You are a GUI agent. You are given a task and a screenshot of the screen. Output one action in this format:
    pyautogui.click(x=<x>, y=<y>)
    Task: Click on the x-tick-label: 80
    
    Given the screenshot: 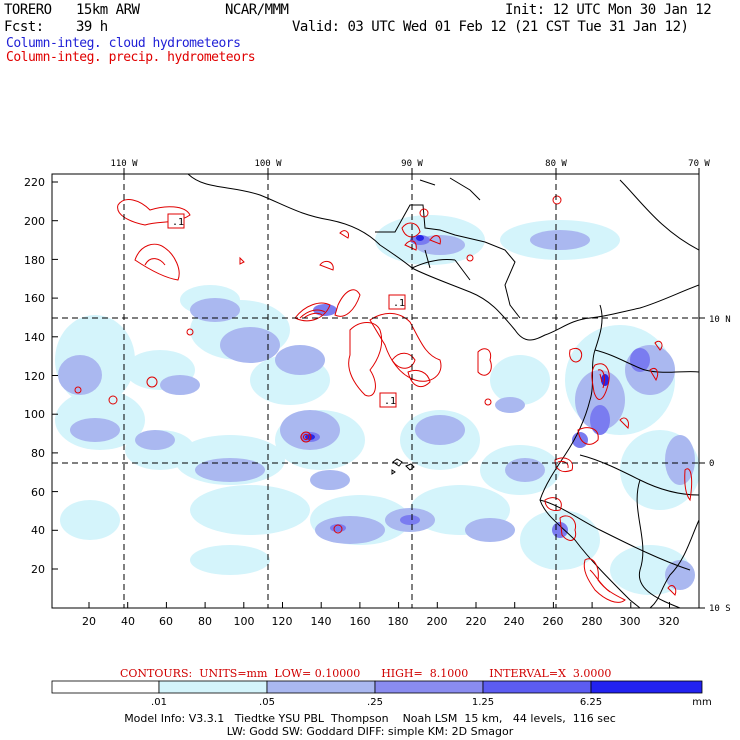 What is the action you would take?
    pyautogui.click(x=205, y=621)
    